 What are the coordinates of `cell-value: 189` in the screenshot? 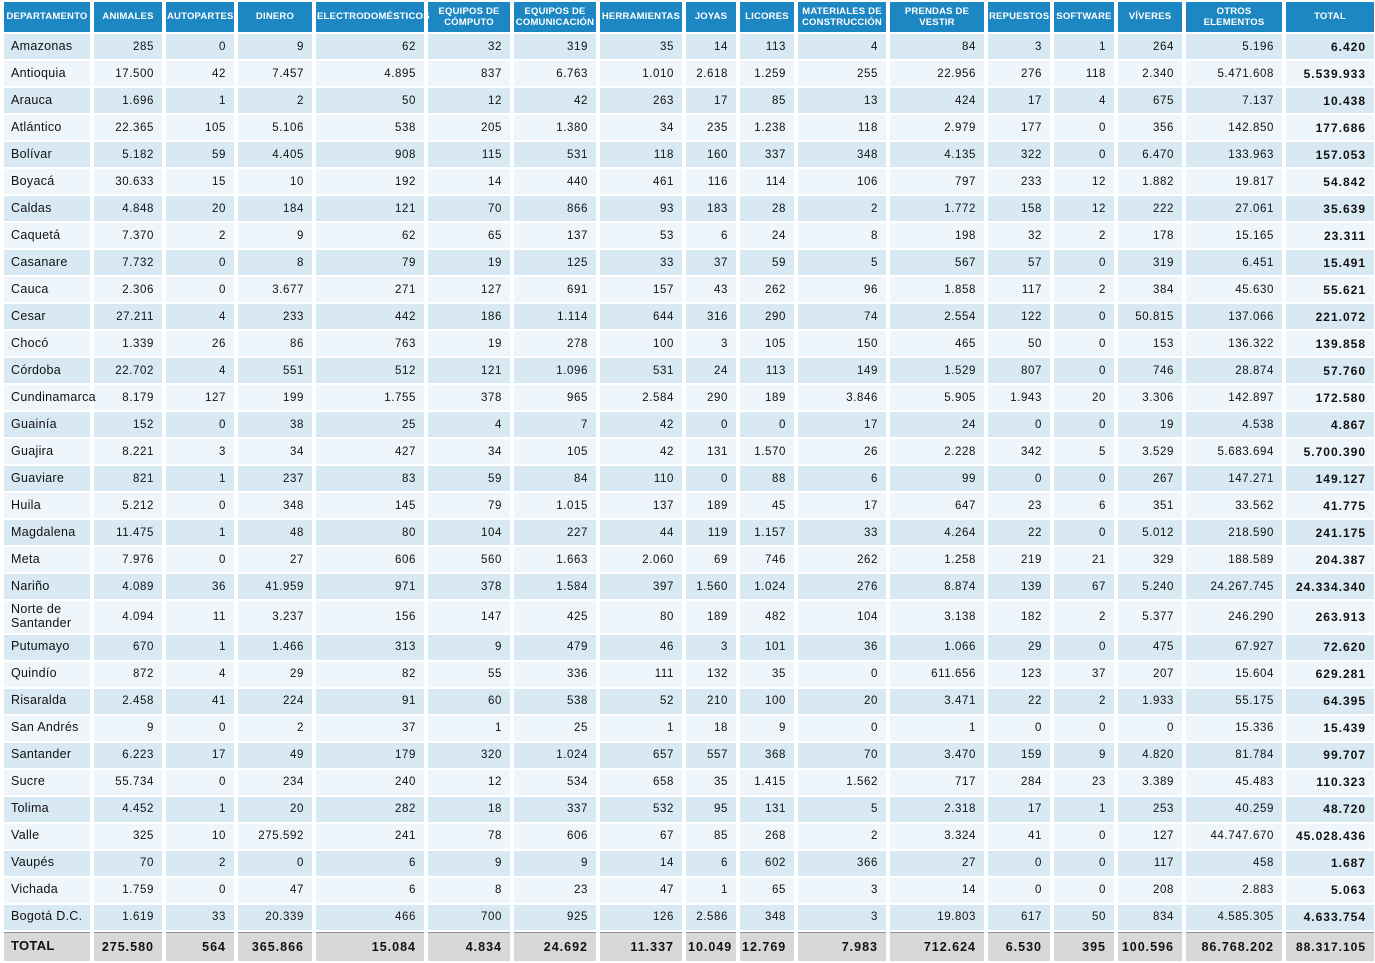 It's located at (767, 397).